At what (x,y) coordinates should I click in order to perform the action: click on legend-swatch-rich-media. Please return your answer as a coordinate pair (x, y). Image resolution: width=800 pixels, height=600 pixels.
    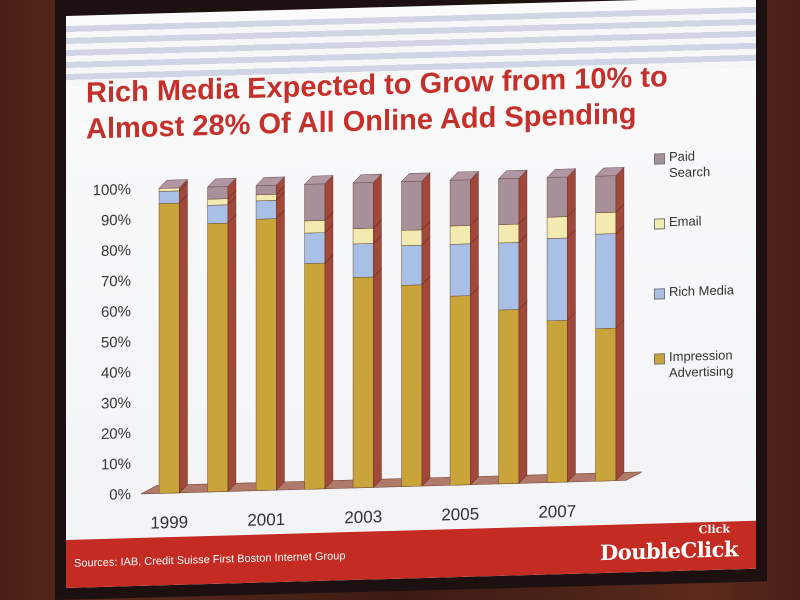
    Looking at the image, I should click on (659, 294).